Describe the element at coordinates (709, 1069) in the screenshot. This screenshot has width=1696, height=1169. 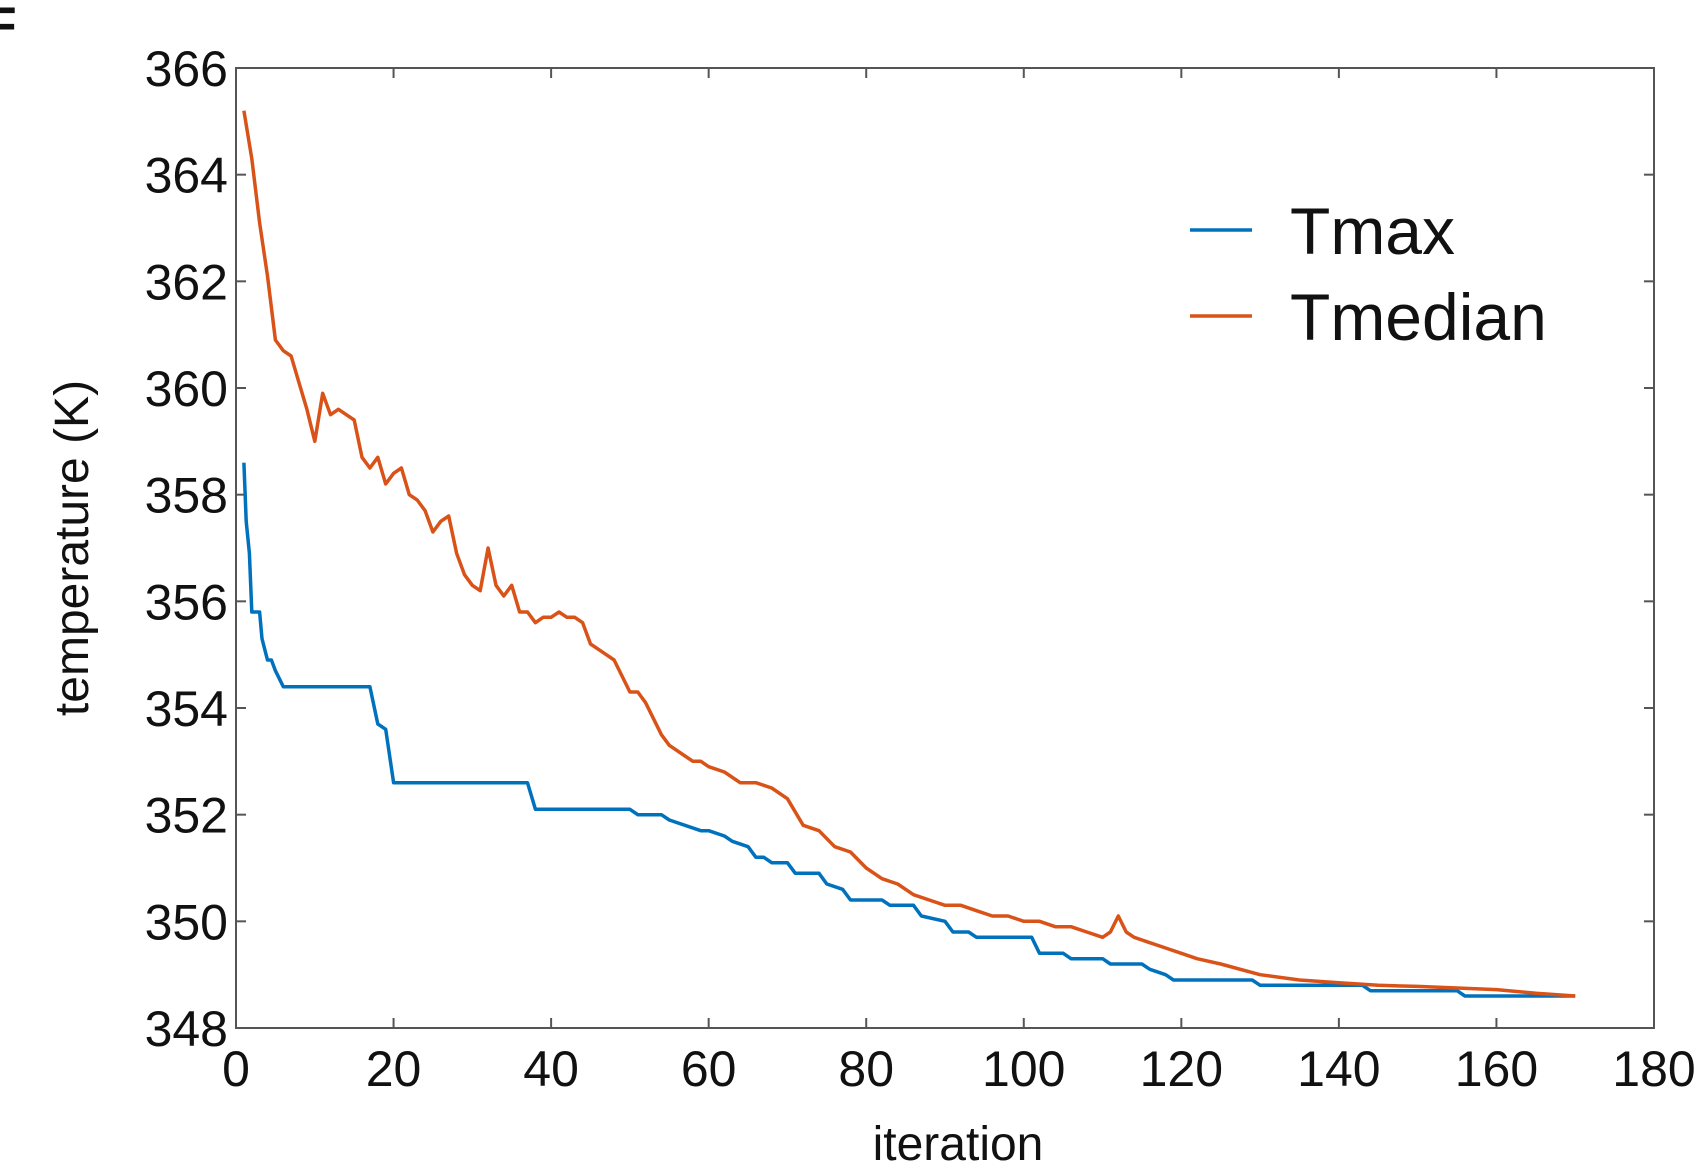
I see `x-tick-label: 60` at that location.